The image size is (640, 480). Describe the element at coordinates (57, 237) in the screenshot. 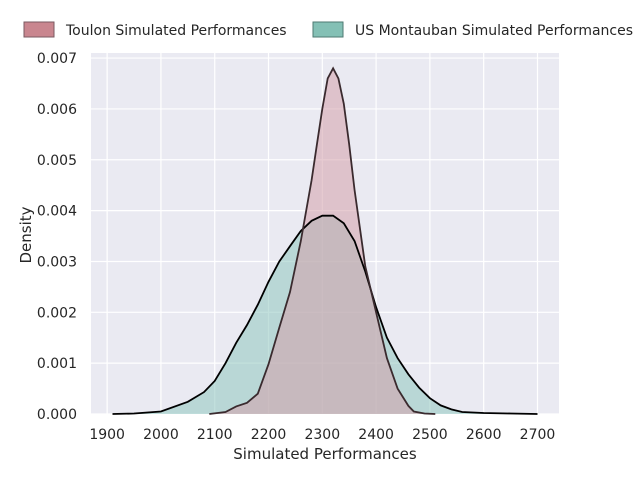

I see `y-axis-ticks: 0.000 0.001 0.002 0.003 0.004 0.005 0.006 0.007` at that location.